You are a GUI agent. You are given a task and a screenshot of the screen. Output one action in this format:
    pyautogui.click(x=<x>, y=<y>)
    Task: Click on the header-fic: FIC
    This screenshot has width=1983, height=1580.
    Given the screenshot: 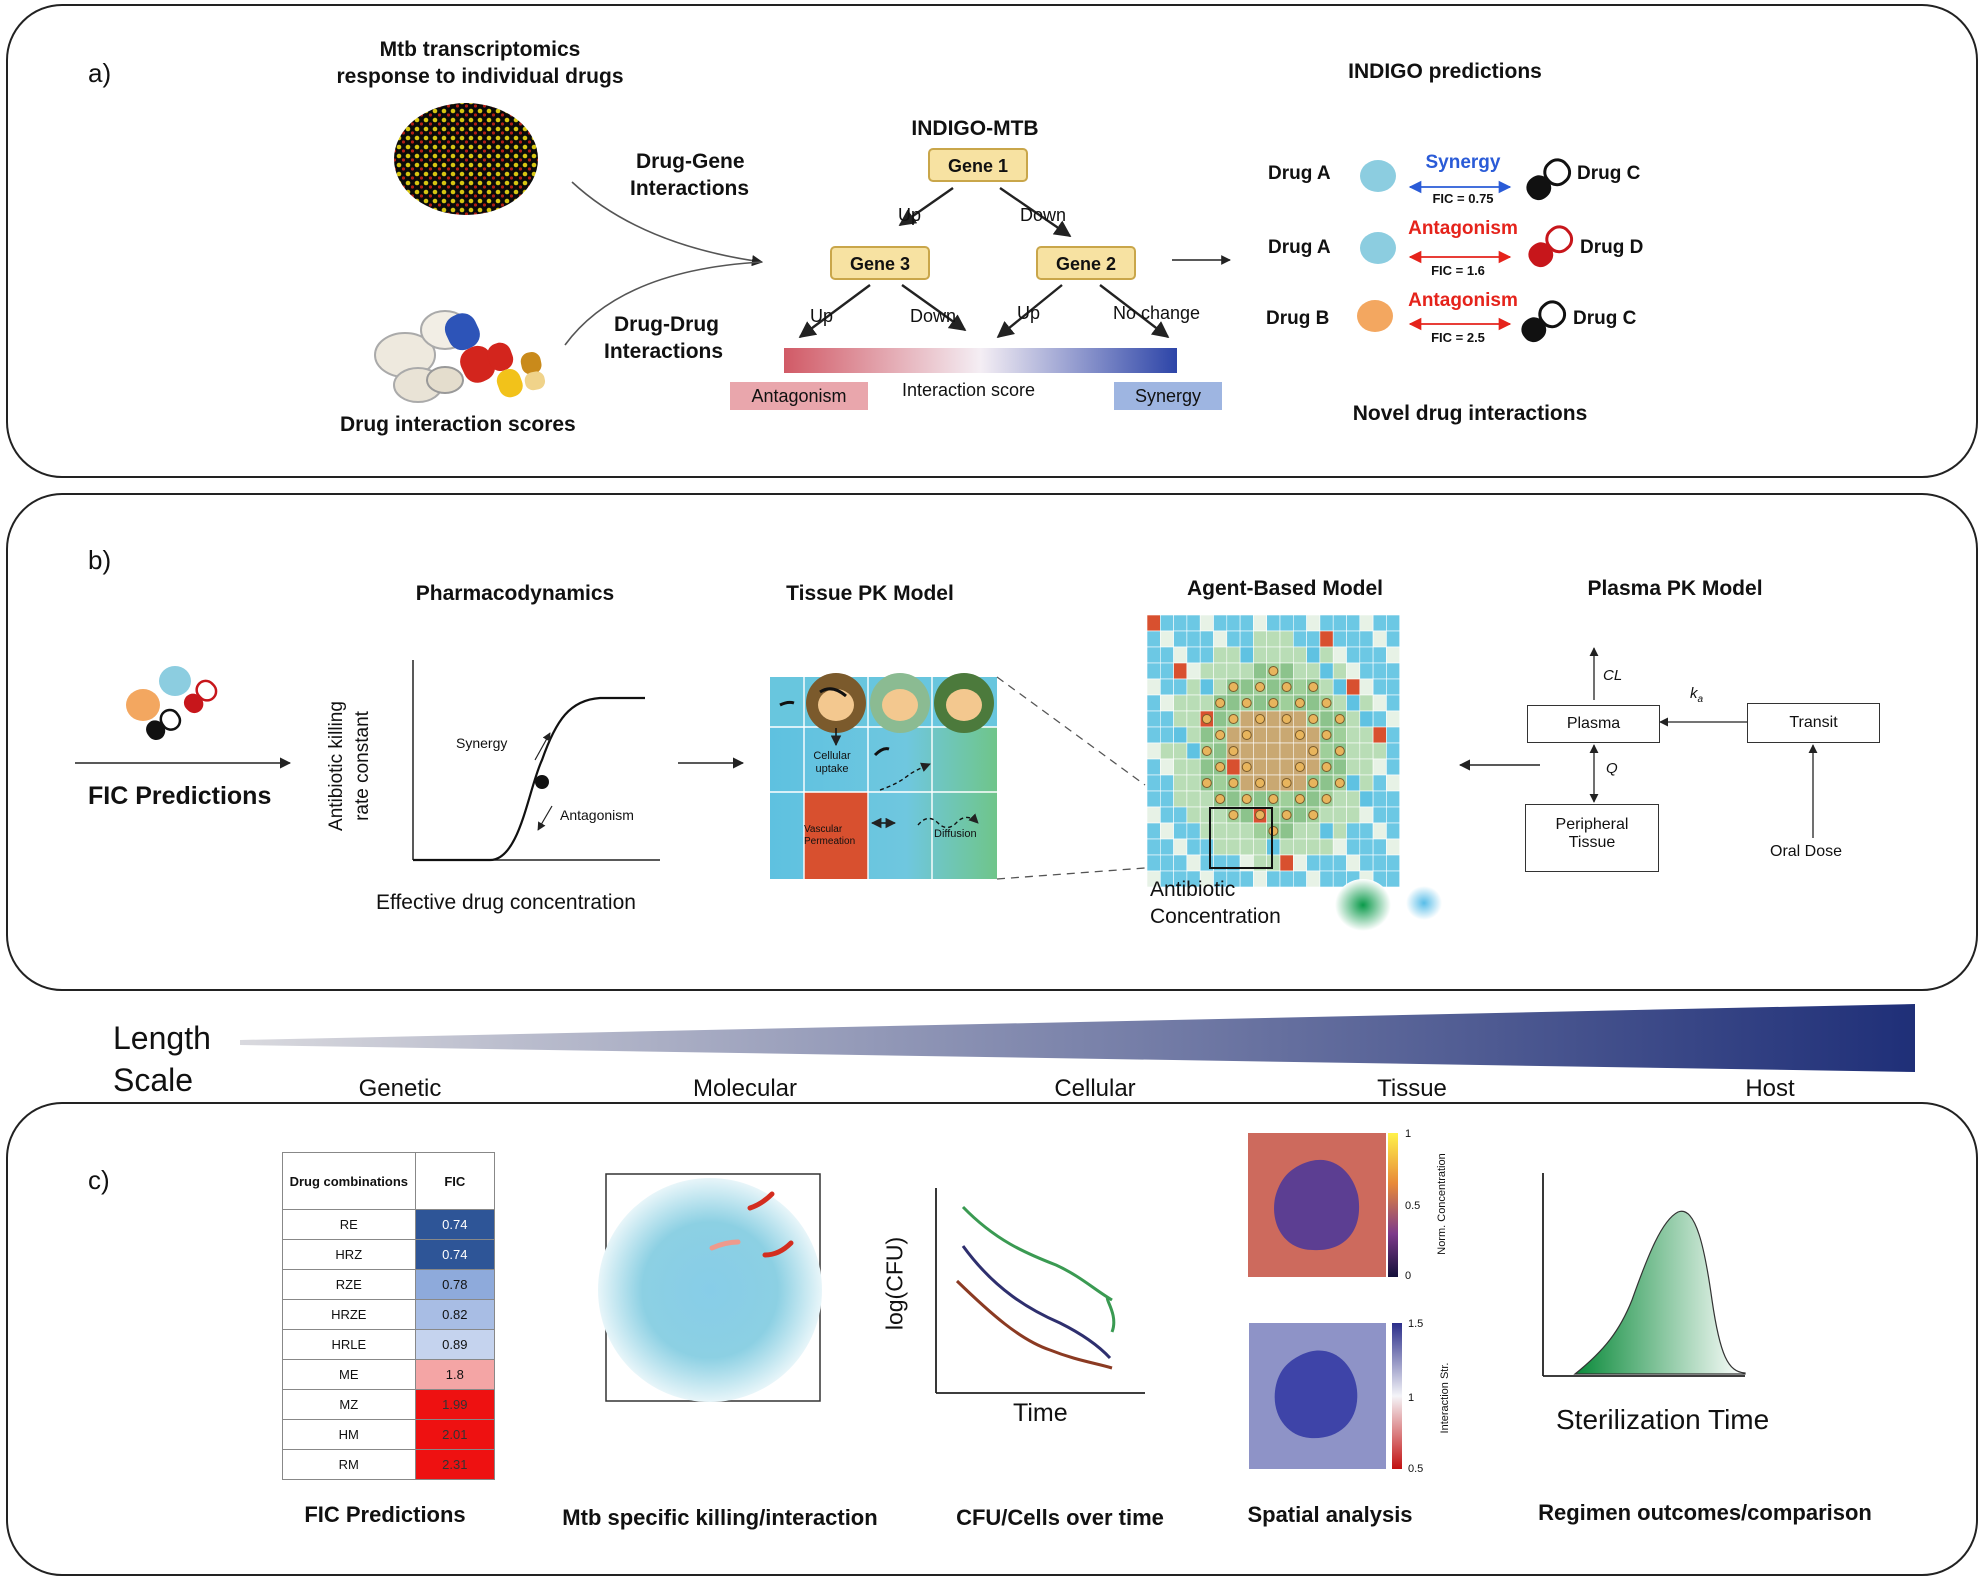 What is the action you would take?
    pyautogui.click(x=455, y=1181)
    